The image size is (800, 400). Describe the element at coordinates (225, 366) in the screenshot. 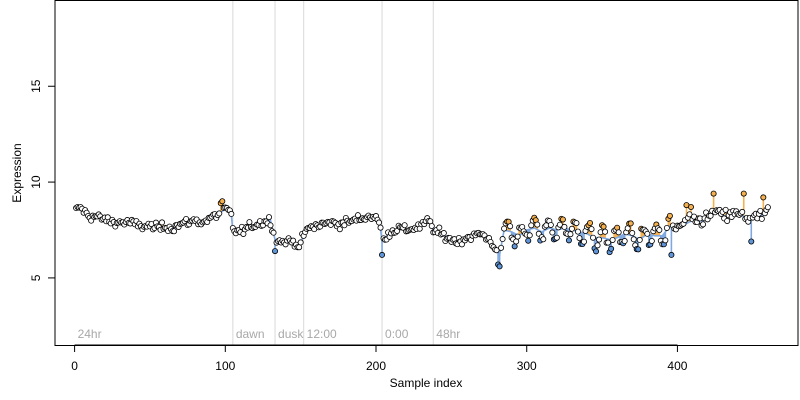

I see `x-tick-label: 100` at that location.